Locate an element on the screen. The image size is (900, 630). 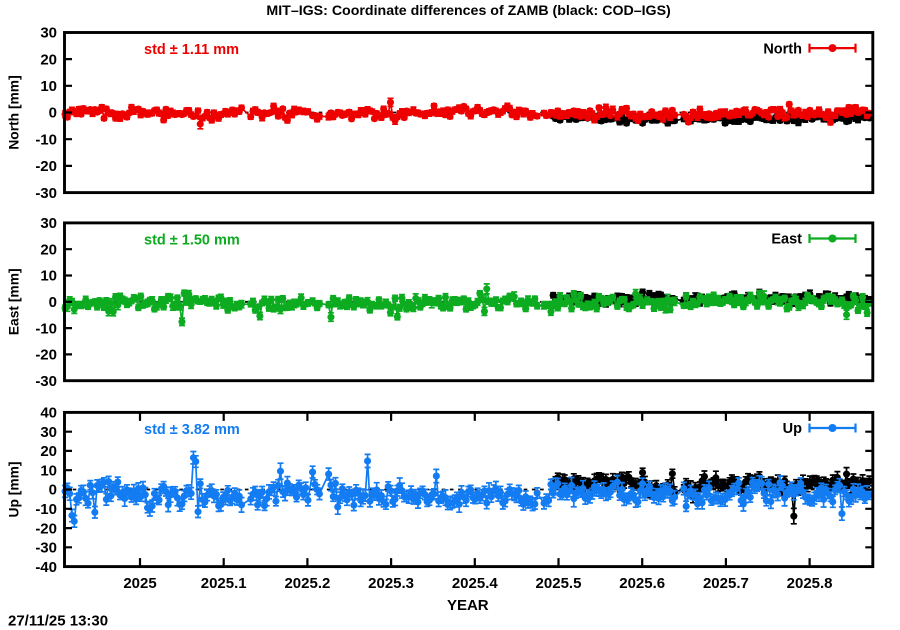
svg-text: Up [mm] is located at coordinates (14, 490).